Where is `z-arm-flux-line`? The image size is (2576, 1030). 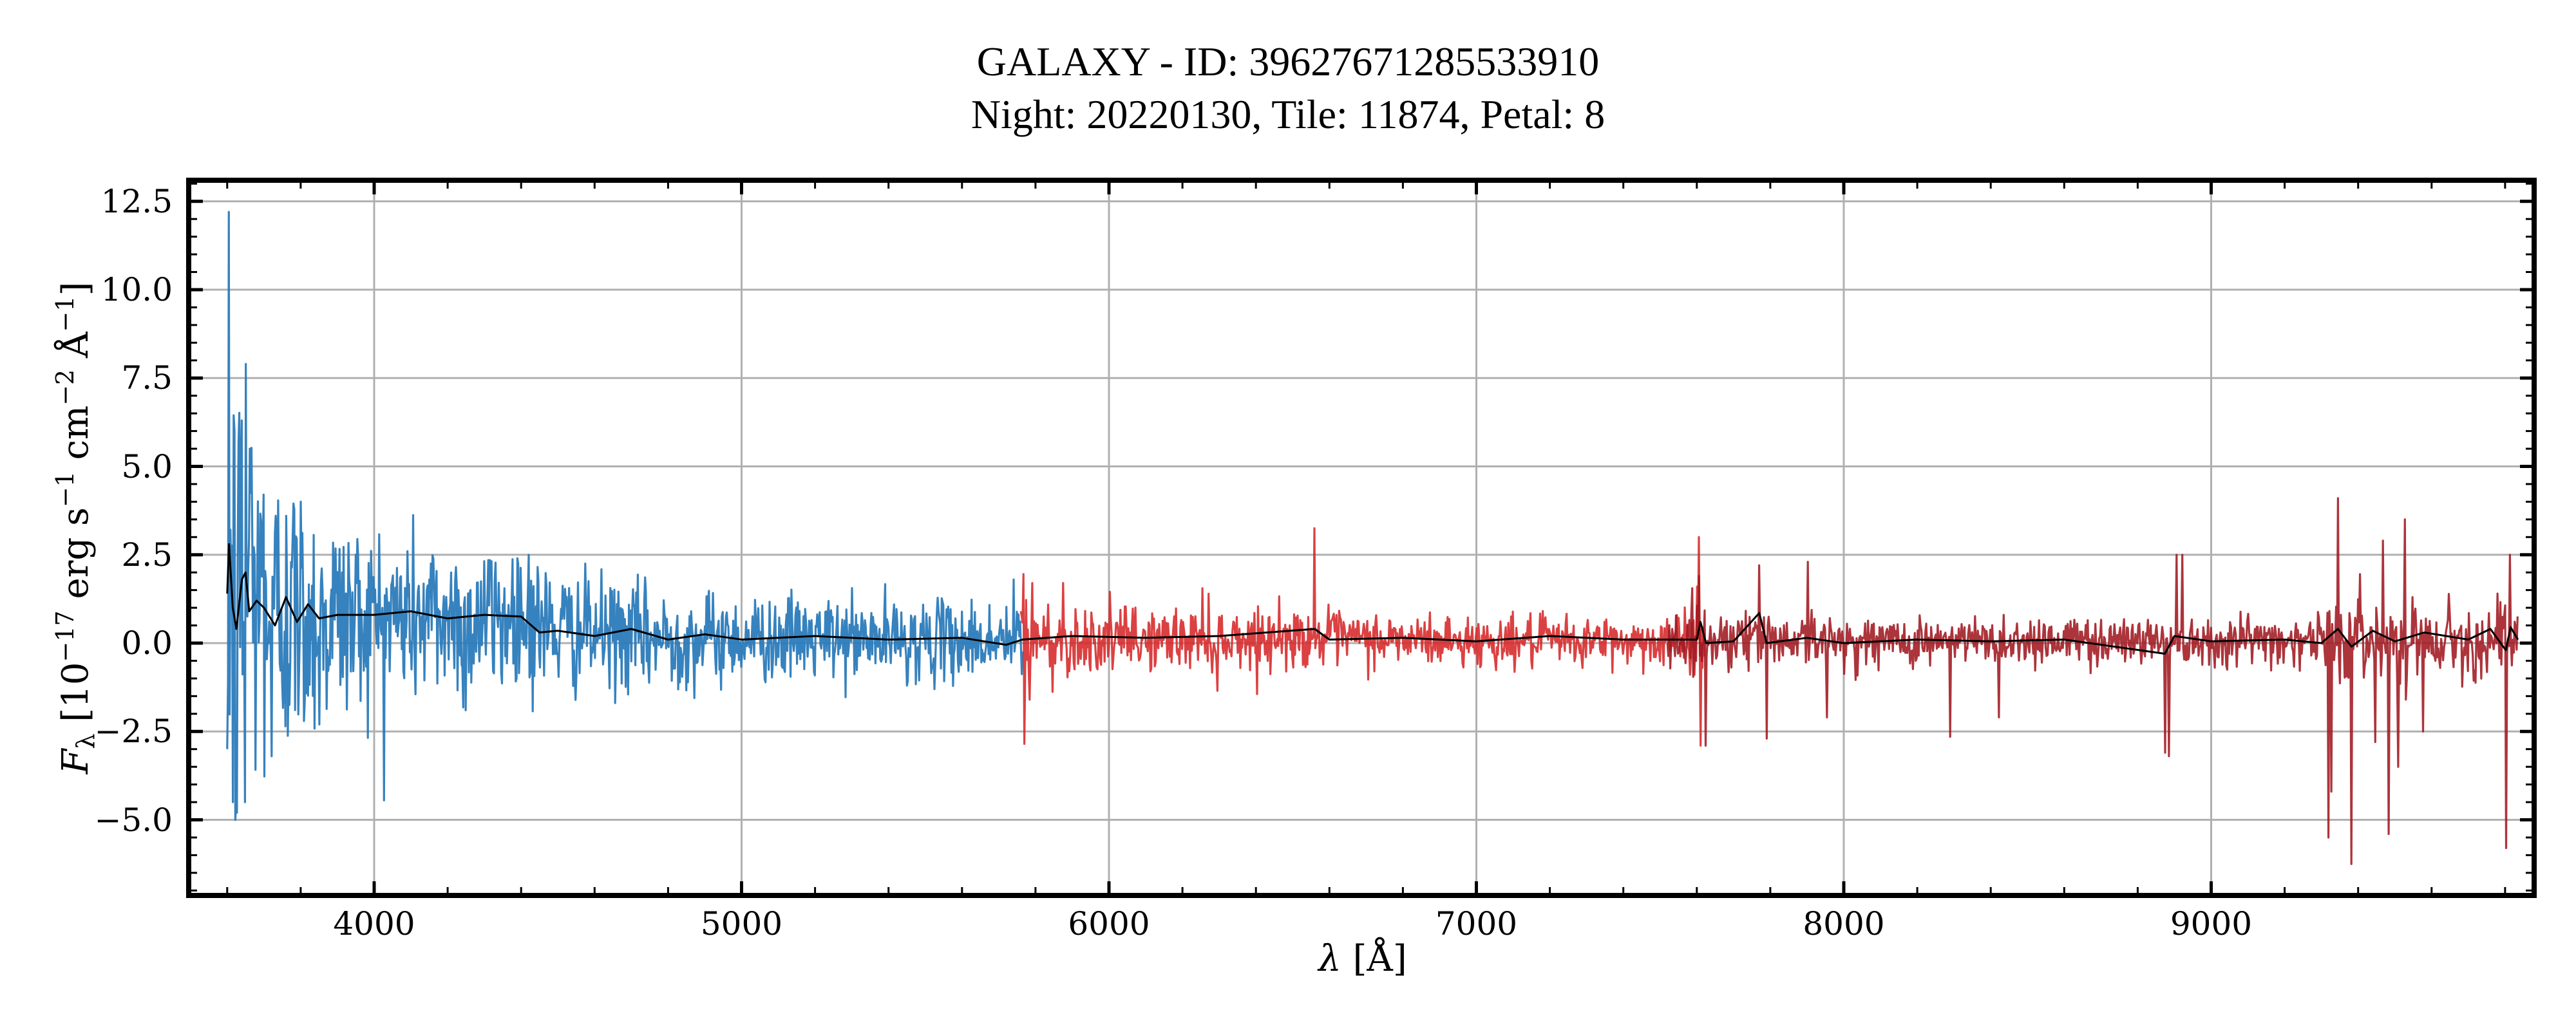 z-arm-flux-line is located at coordinates (2092, 681).